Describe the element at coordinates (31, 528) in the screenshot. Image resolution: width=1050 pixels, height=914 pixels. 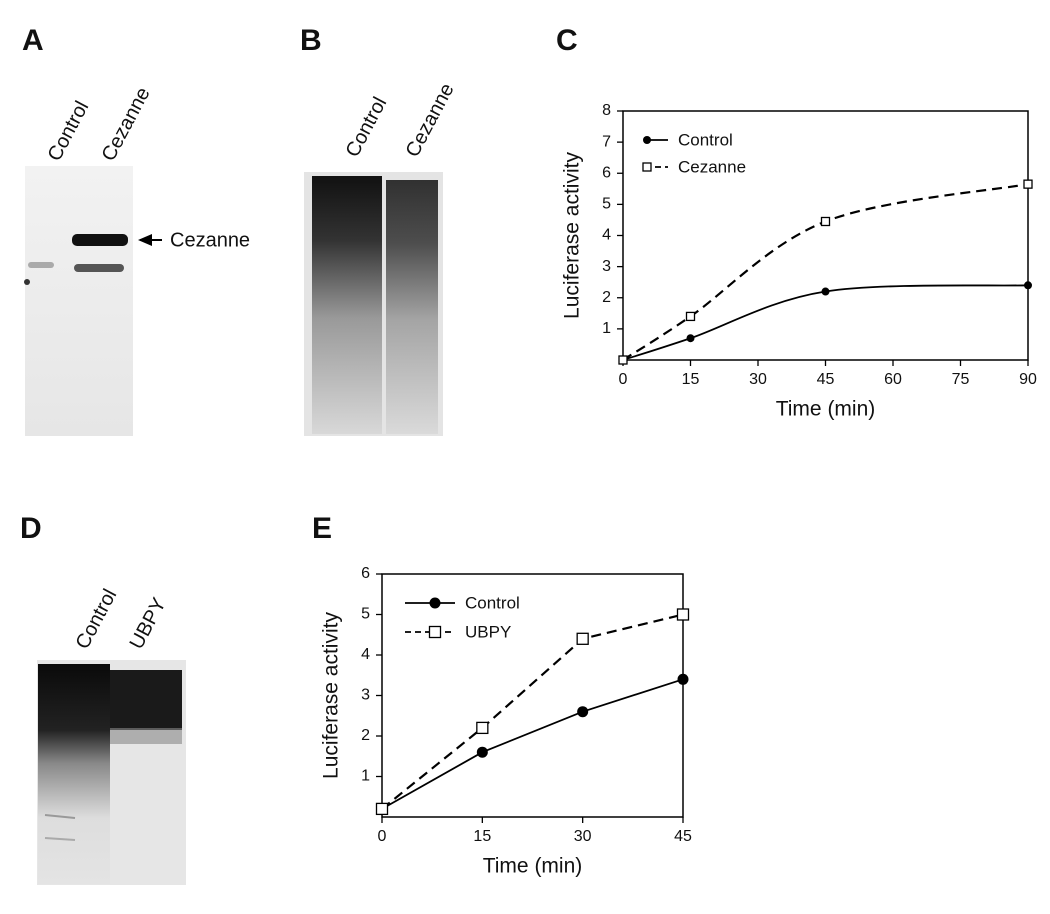
I see `panel-label: D` at that location.